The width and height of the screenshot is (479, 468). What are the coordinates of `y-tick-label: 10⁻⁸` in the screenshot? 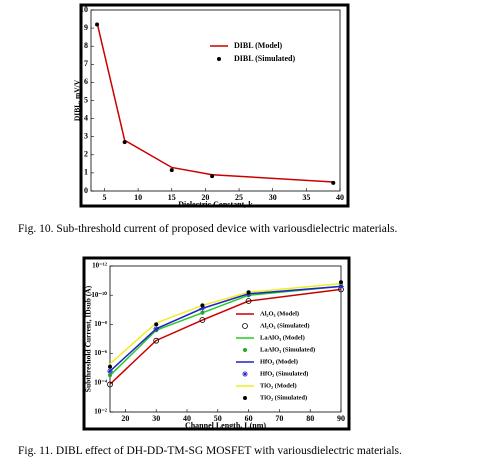 It's located at (100, 324).